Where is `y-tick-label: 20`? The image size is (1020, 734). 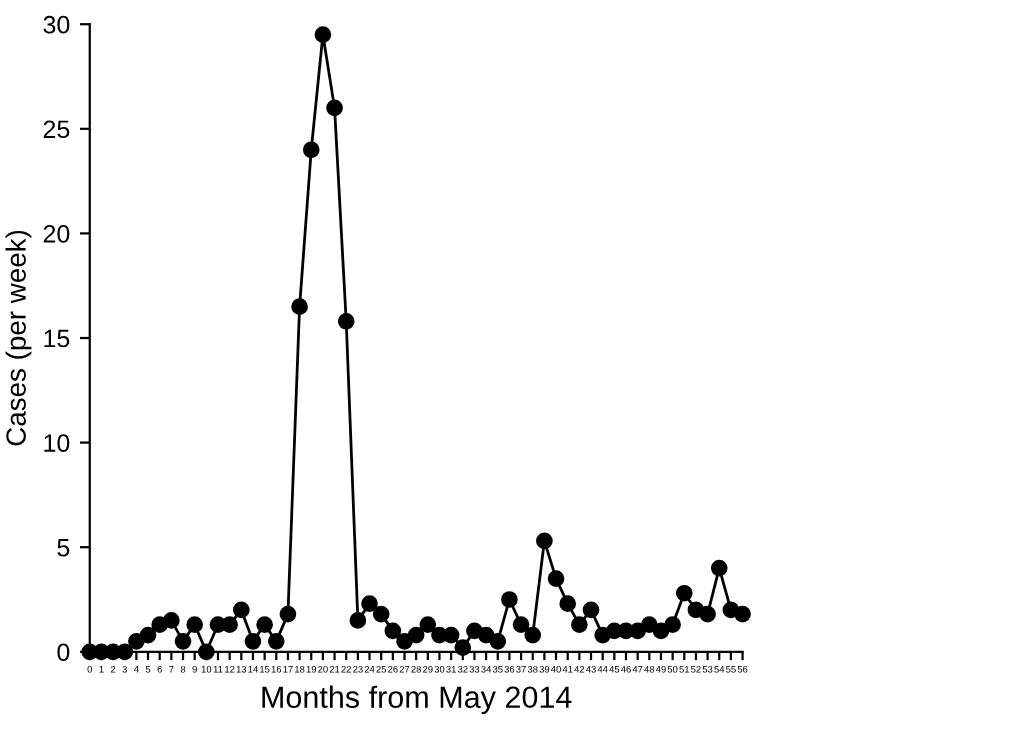
y-tick-label: 20 is located at coordinates (56, 234).